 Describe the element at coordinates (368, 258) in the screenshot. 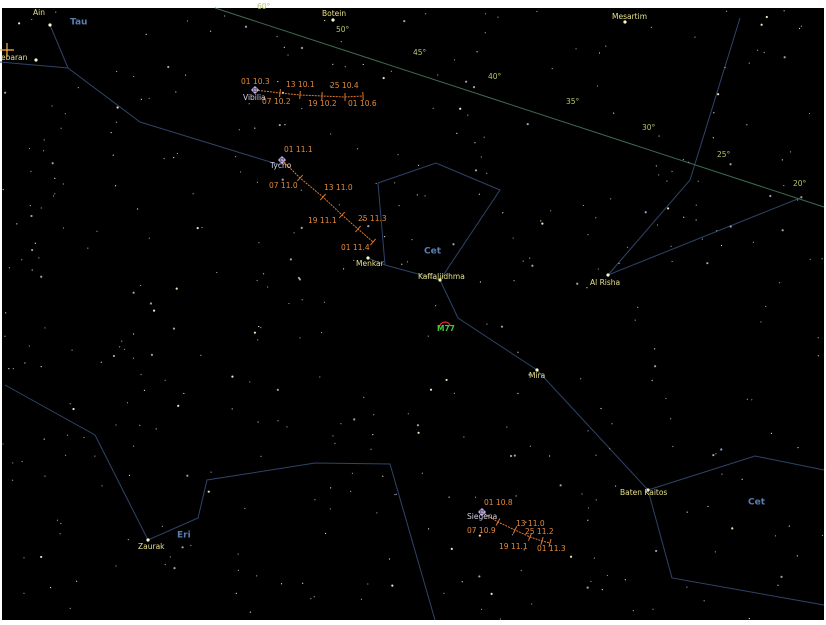

I see `named-star` at that location.